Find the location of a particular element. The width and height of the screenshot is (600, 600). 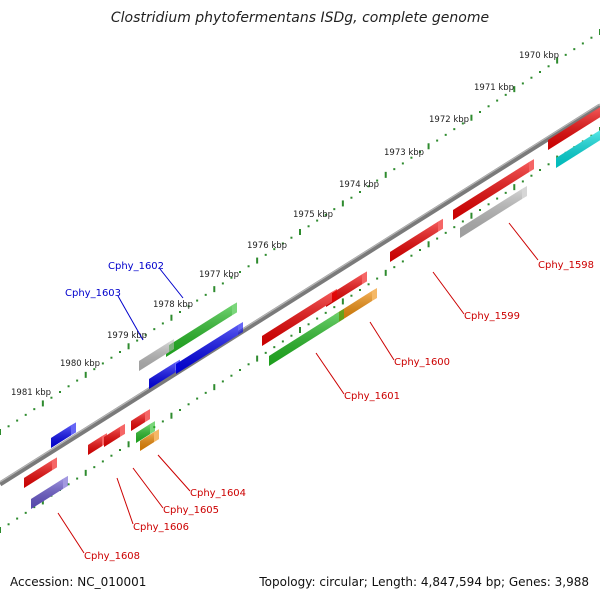

gene-purple is located at coordinates (49, 492).